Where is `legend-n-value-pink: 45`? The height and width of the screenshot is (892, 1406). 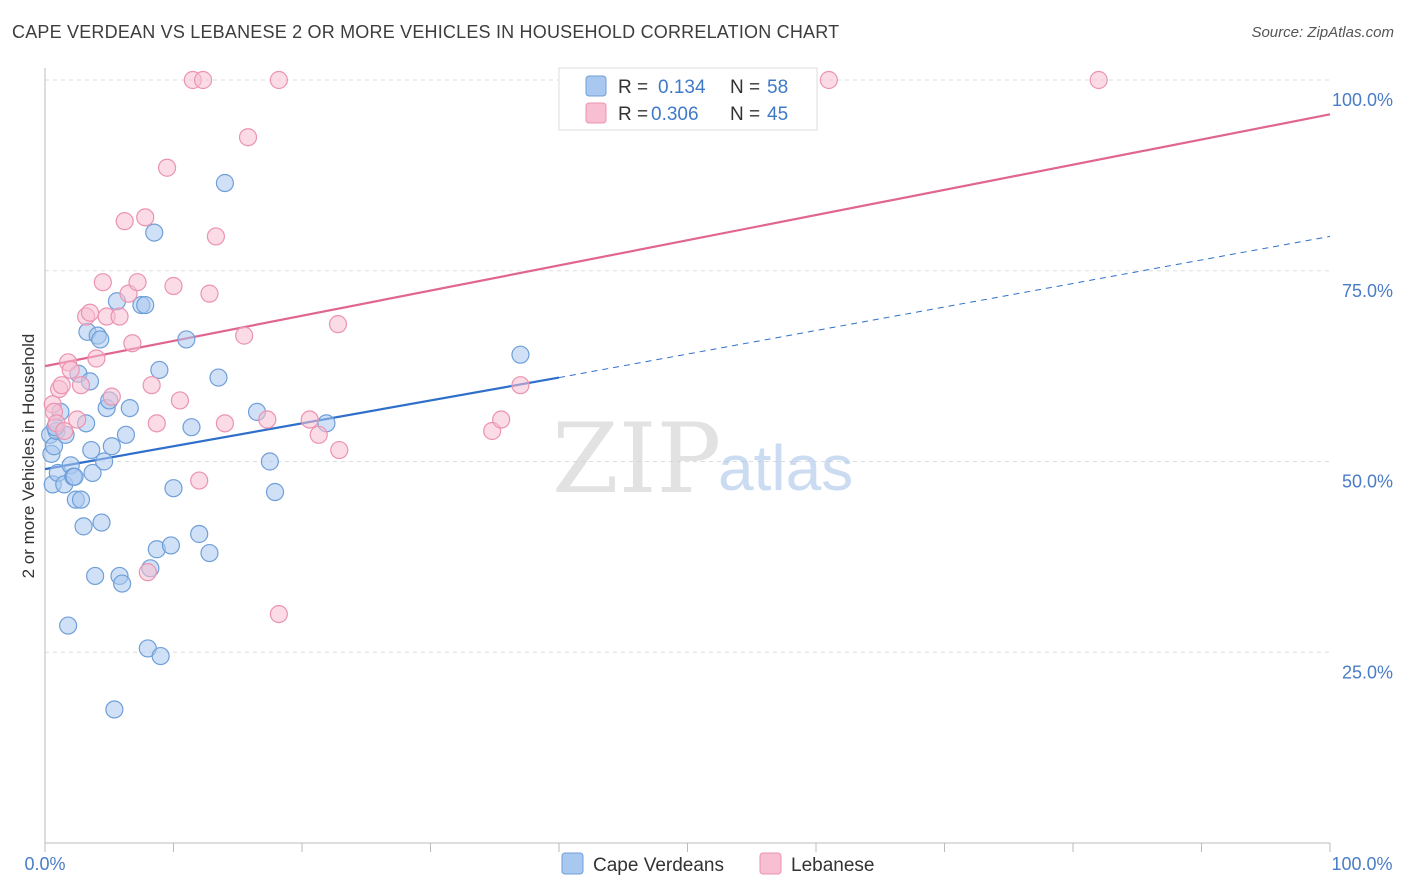 legend-n-value-pink: 45 is located at coordinates (777, 114).